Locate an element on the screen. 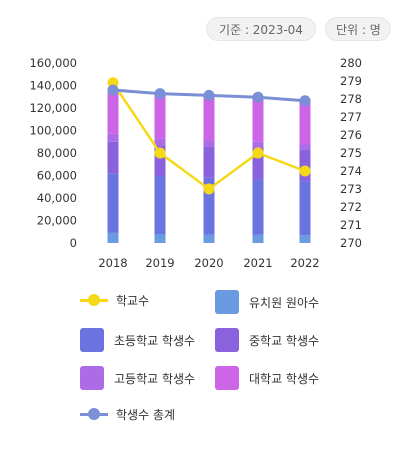 The image size is (400, 450). legend-label: 고등학교 학생수 is located at coordinates (154, 378).